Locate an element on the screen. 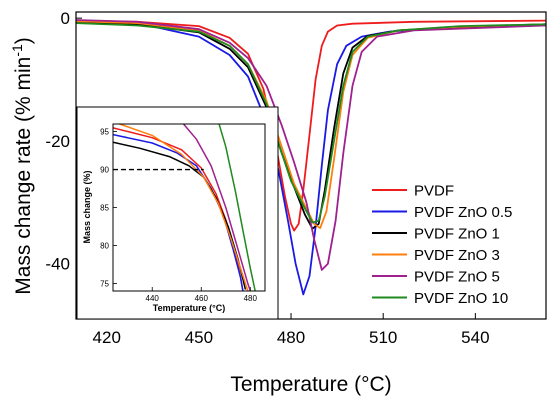  main-x-axis-label: Temperature (°C) is located at coordinates (310, 384).